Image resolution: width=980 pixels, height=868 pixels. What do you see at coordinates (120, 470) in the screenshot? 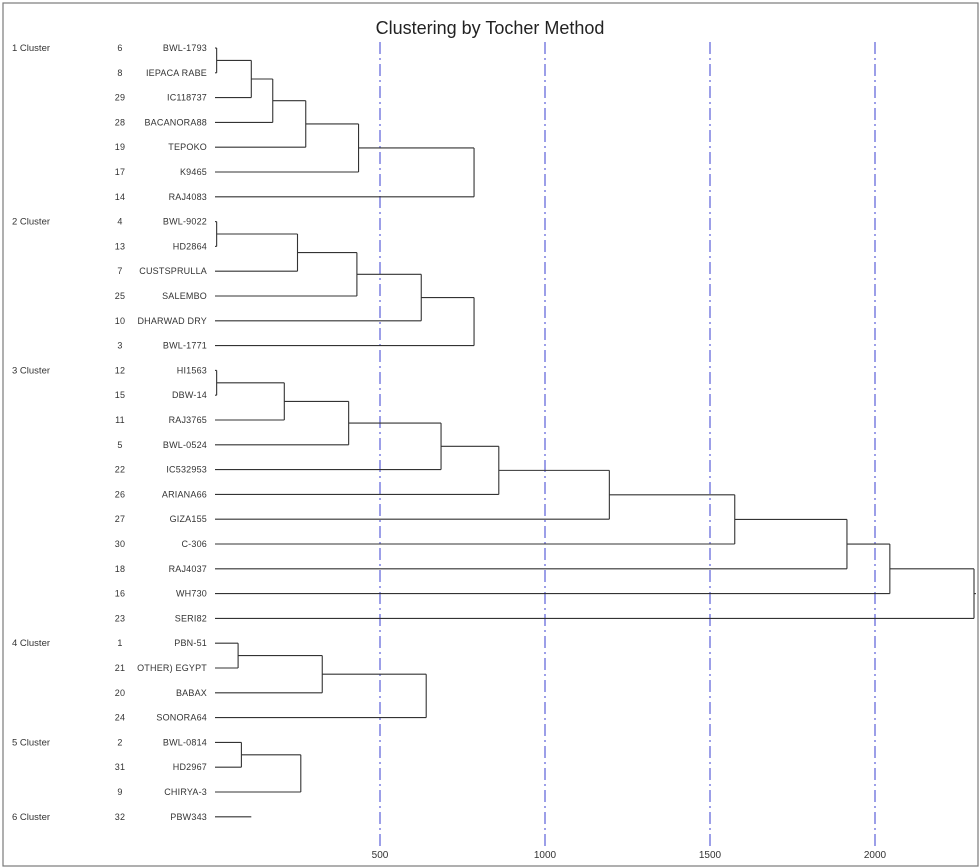
I see `leaf-id: 22` at bounding box center [120, 470].